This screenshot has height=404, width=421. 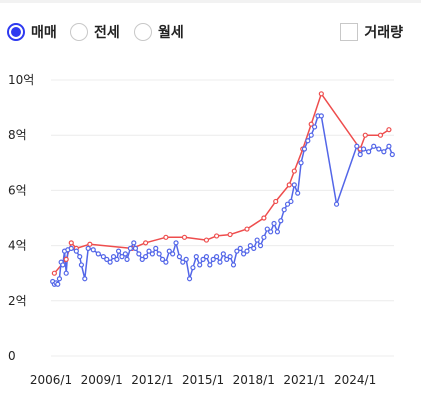 What do you see at coordinates (349, 32) in the screenshot?
I see `trade-volume-checkbox-box` at bounding box center [349, 32].